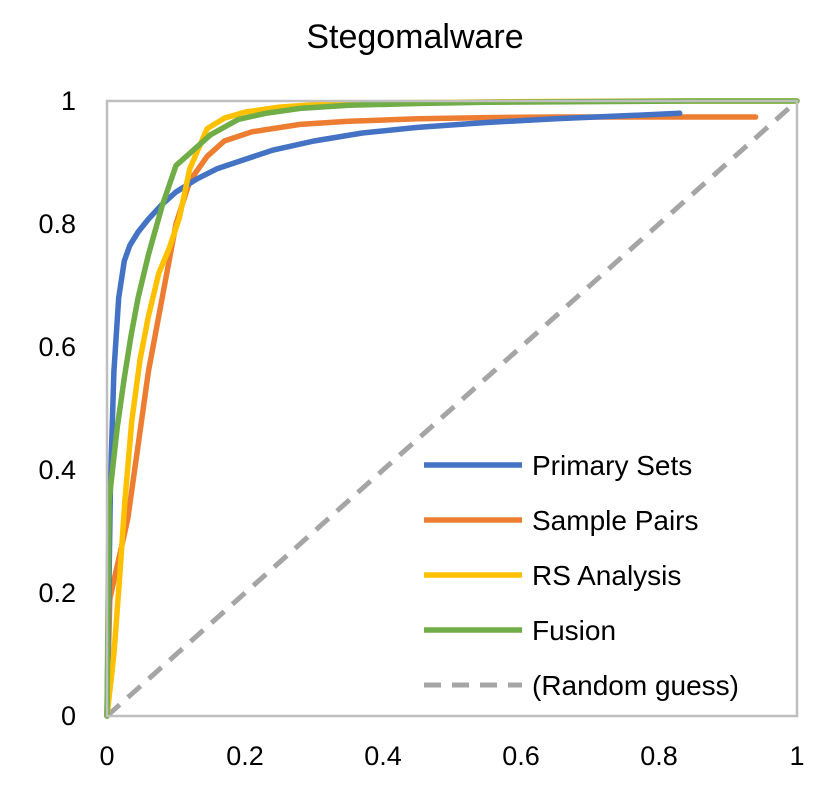  Describe the element at coordinates (414, 37) in the screenshot. I see `chart-title: Stegomalware` at that location.